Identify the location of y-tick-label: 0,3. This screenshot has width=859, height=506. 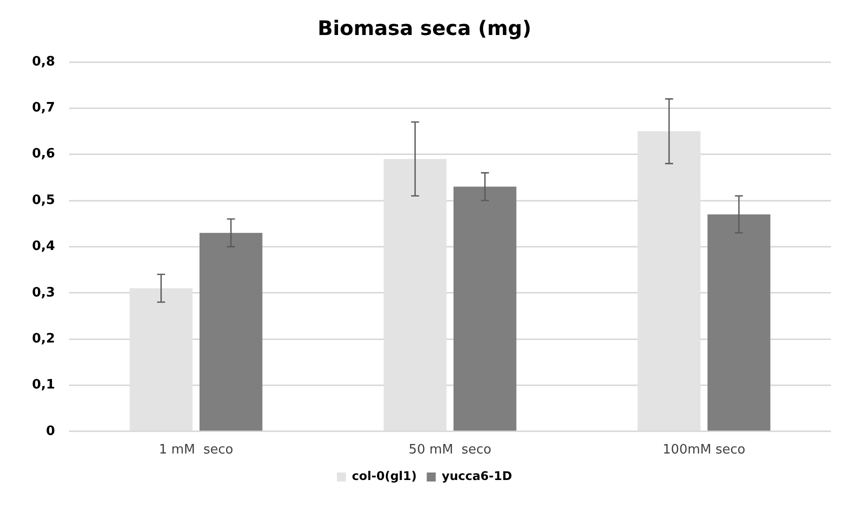
(44, 292).